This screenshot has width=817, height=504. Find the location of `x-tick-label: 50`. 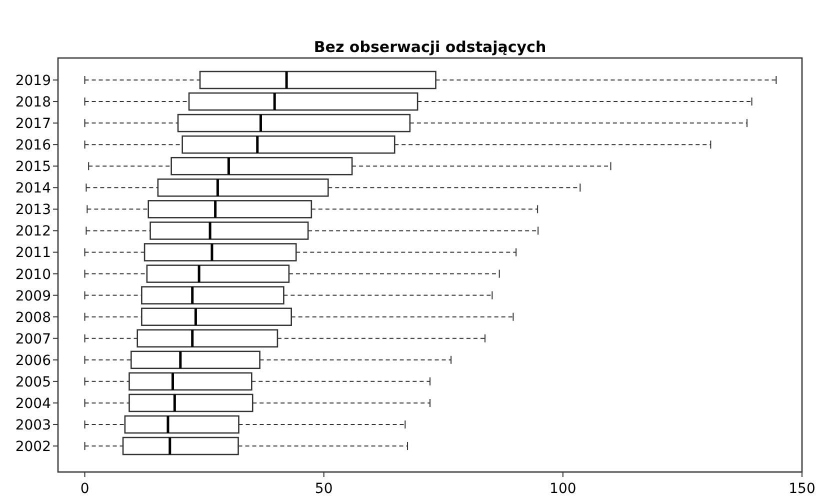

x-tick-label: 50 is located at coordinates (323, 489).